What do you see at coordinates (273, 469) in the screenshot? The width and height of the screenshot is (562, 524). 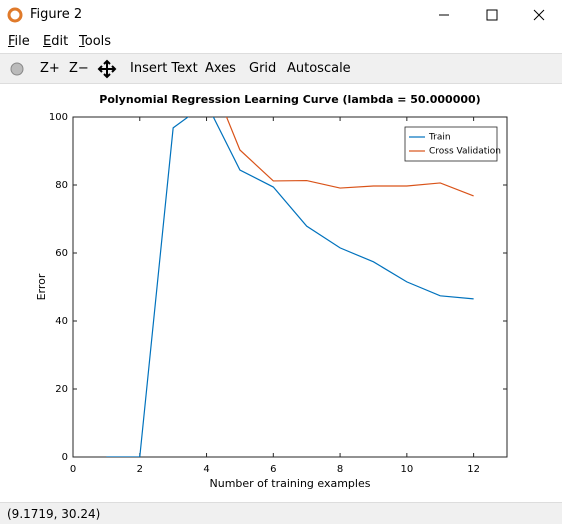 I see `x-tick-label: 6` at bounding box center [273, 469].